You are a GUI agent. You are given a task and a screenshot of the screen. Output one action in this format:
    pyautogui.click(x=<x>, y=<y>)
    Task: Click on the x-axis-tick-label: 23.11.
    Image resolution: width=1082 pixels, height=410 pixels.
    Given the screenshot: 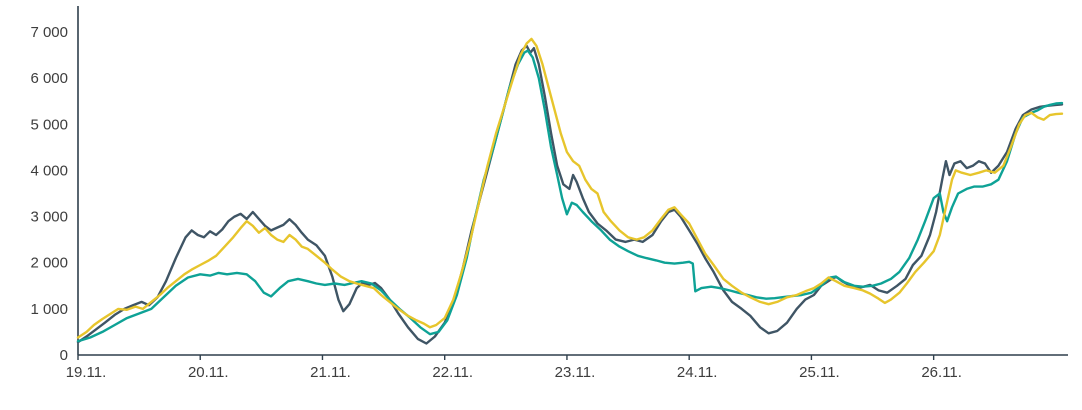 What is the action you would take?
    pyautogui.click(x=575, y=372)
    